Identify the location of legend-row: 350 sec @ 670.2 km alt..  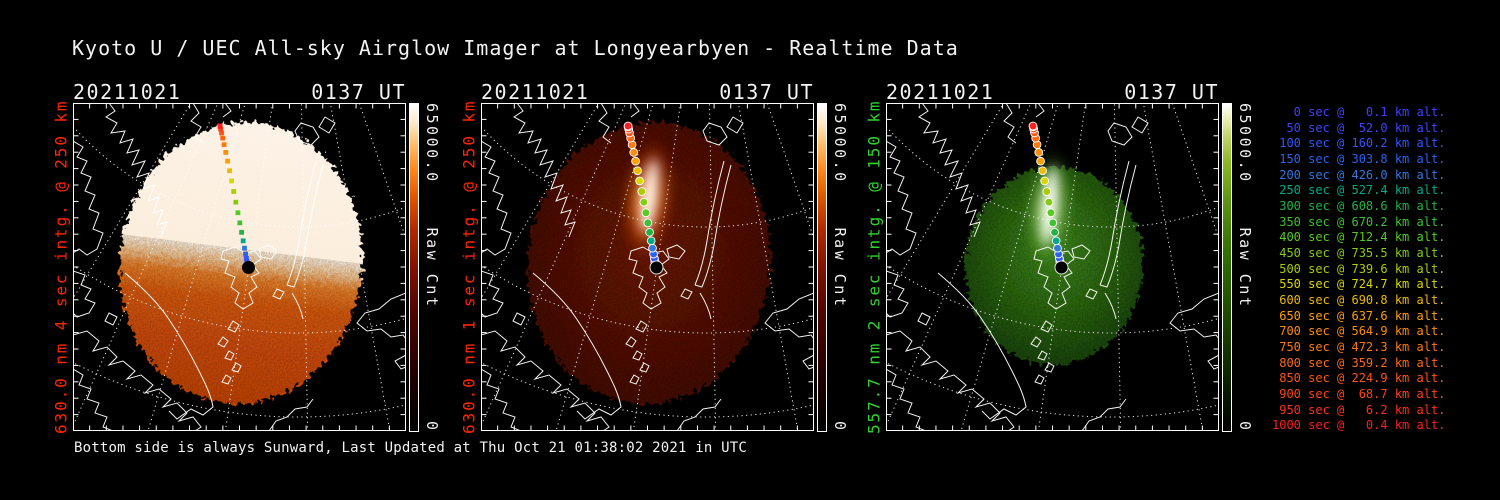
(1359, 221).